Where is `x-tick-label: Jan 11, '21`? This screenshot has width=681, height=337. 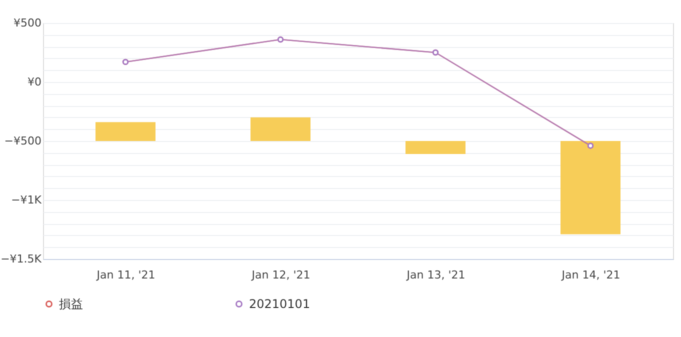
x-tick-label: Jan 11, '21 is located at coordinates (126, 275).